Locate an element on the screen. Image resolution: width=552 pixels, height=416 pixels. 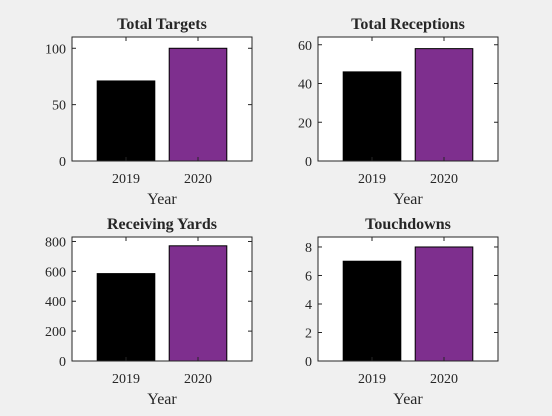
y-tick-label: 20 is located at coordinates (305, 123).